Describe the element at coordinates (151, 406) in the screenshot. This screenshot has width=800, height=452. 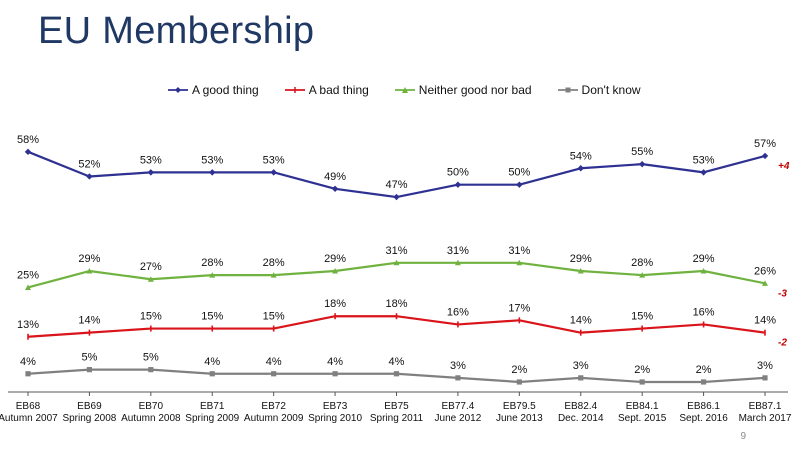
I see `x-tick-label-code: EB70` at that location.